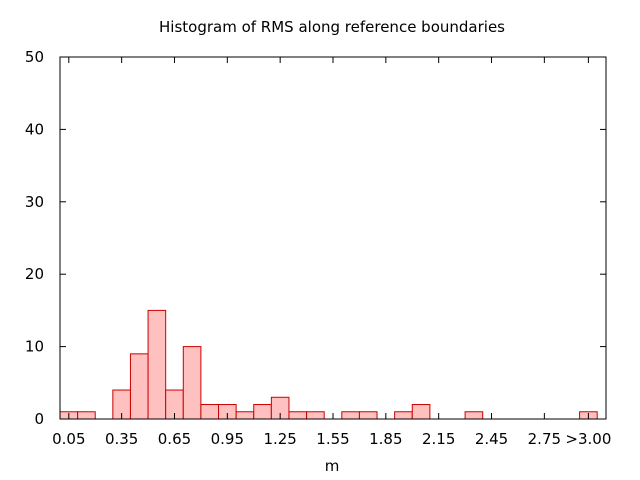  What do you see at coordinates (34, 274) in the screenshot?
I see `y-tick-label: 20` at bounding box center [34, 274].